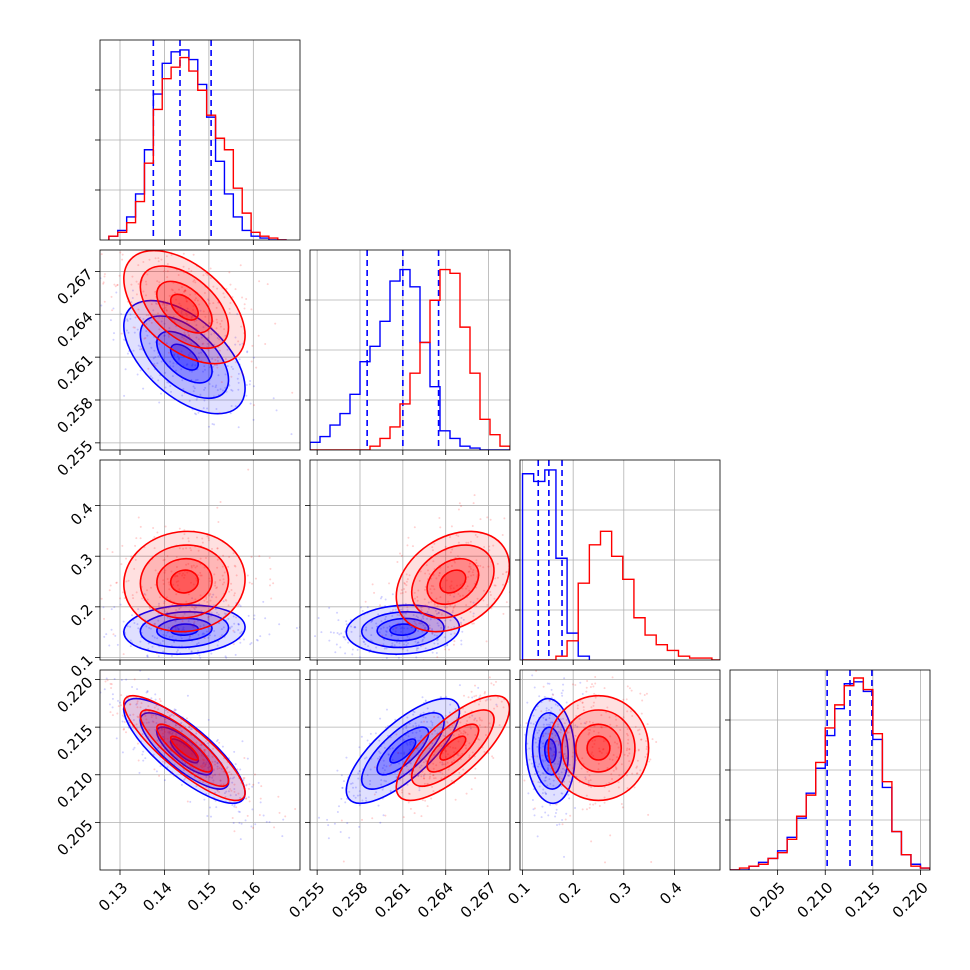 The width and height of the screenshot is (970, 970). What do you see at coordinates (671, 894) in the screenshot?
I see `x-tick-label: 0.4` at bounding box center [671, 894].